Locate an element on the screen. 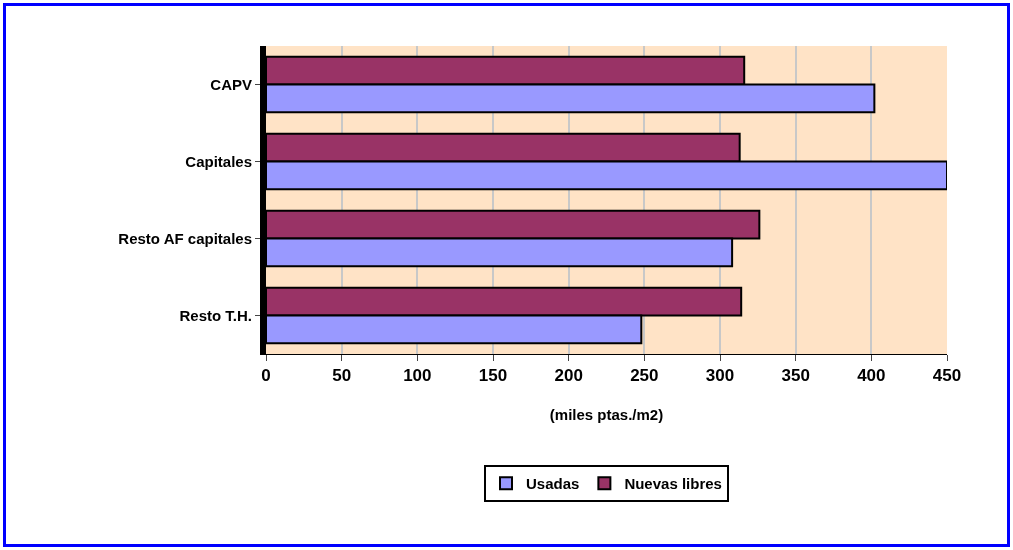 The height and width of the screenshot is (550, 1013). x-tick-label: 50 is located at coordinates (342, 376).